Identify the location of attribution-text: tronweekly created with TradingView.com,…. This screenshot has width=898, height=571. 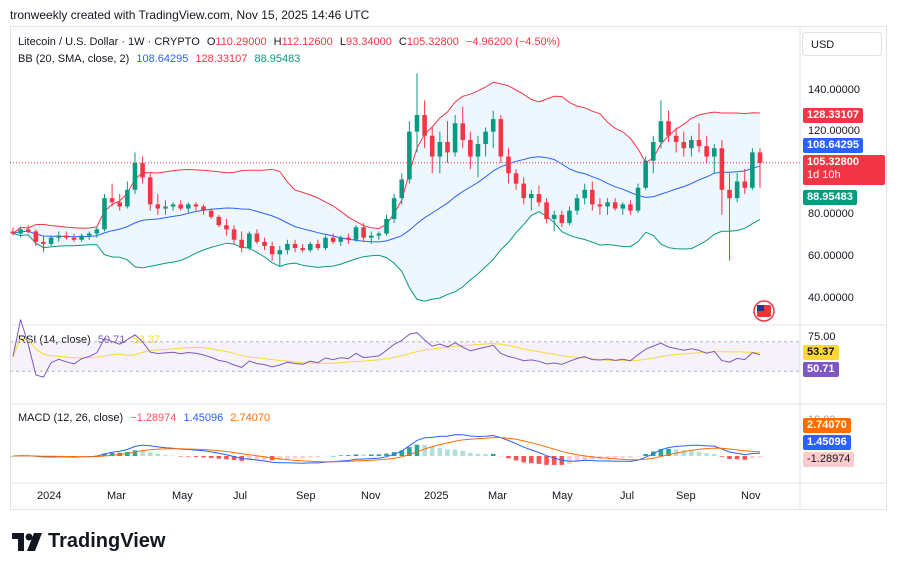
(190, 15).